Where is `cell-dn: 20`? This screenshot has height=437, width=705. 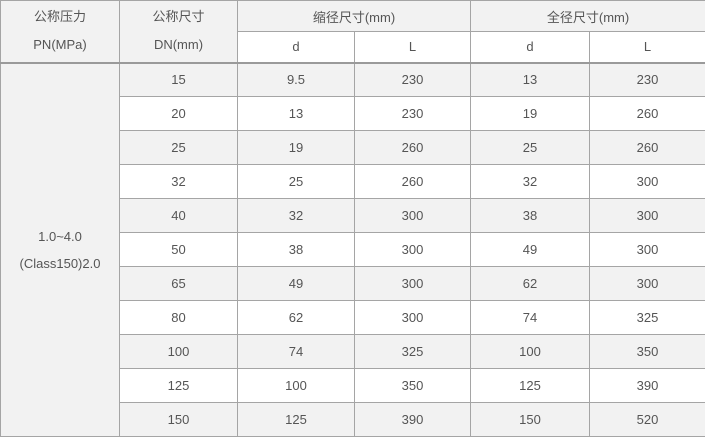 cell-dn: 20 is located at coordinates (179, 114).